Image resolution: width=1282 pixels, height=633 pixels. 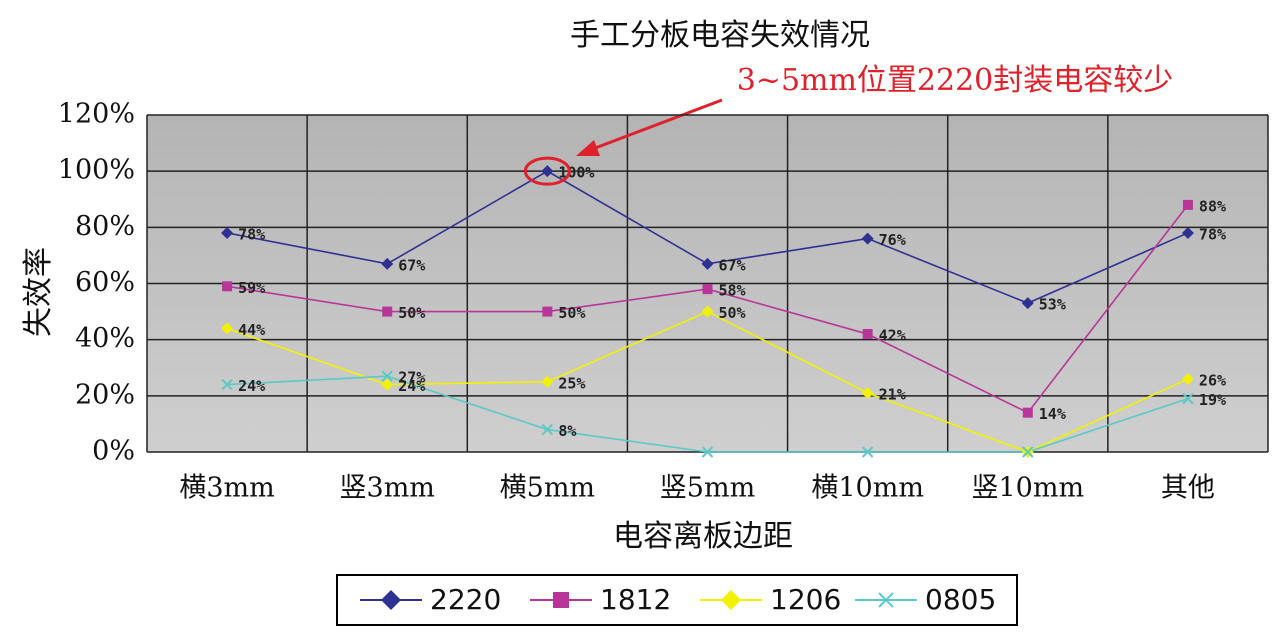 I want to click on data-label: 42%, so click(x=892, y=336).